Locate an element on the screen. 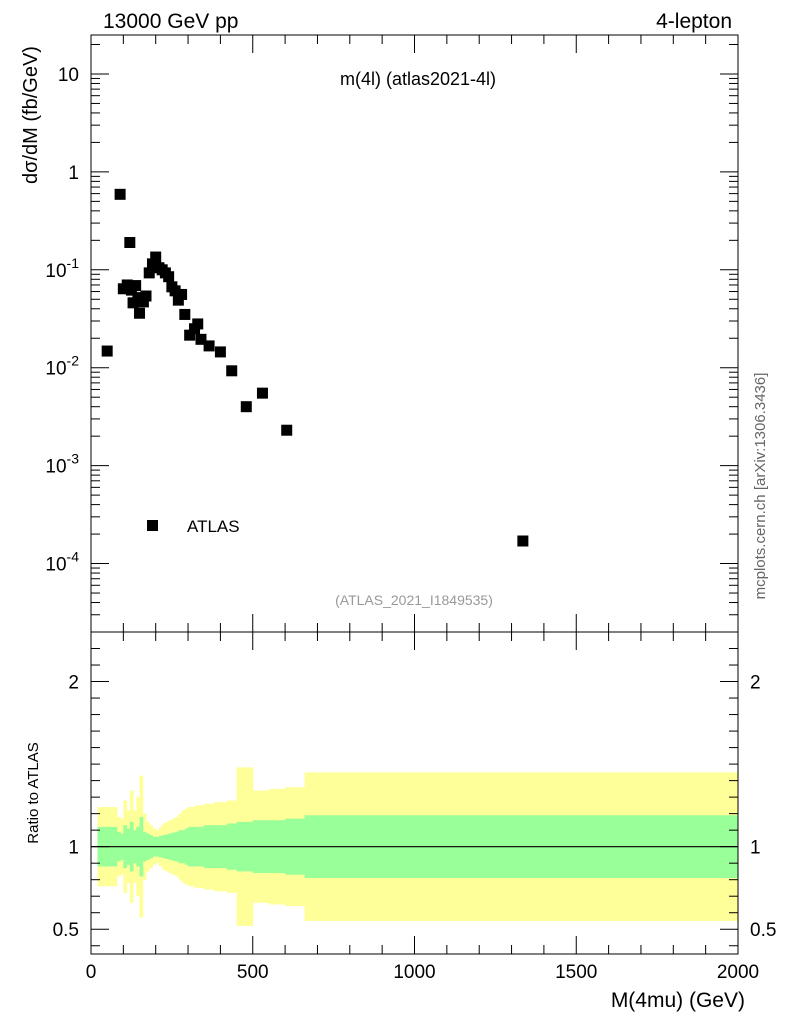 This screenshot has width=786, height=1024. x-tick-label: 1000 is located at coordinates (414, 972).